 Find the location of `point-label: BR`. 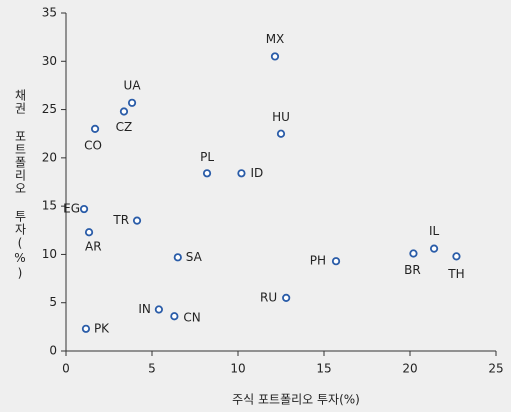

point-label: BR is located at coordinates (412, 270).